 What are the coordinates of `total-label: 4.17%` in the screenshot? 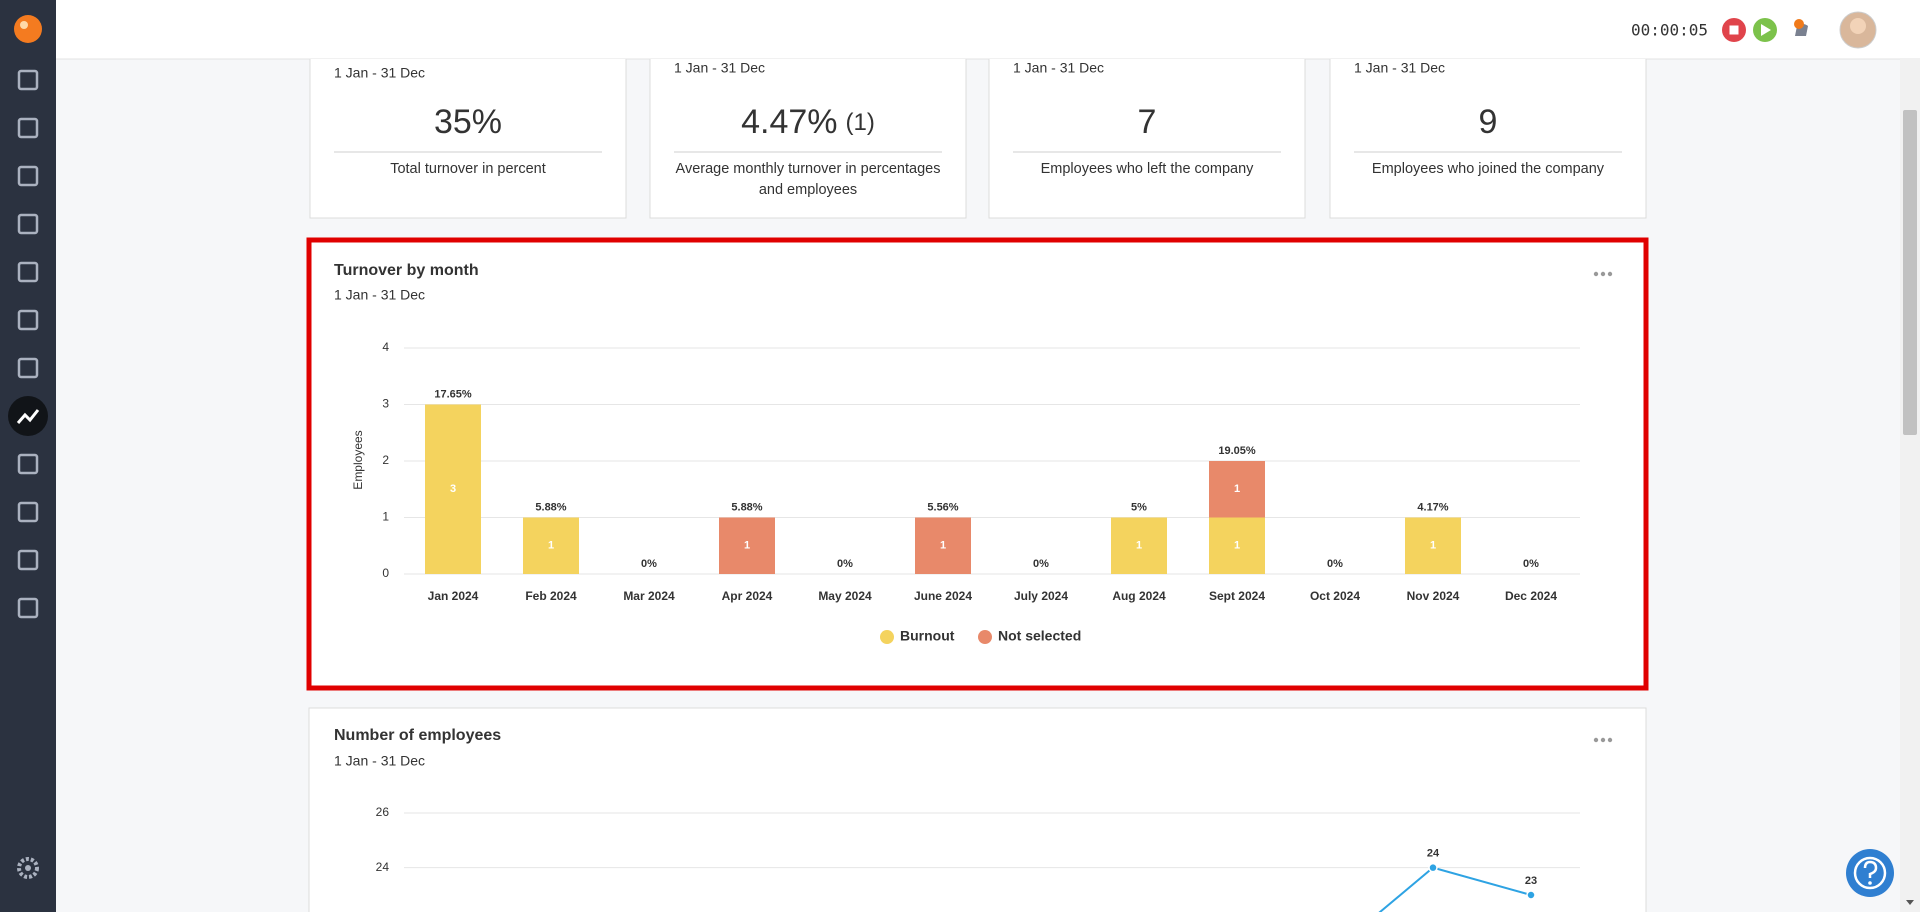 It's located at (1432, 507).